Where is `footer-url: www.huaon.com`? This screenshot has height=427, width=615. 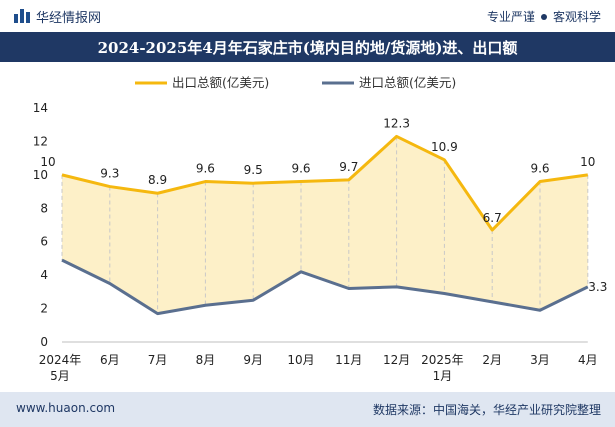
footer-url: www.huaon.com is located at coordinates (66, 408).